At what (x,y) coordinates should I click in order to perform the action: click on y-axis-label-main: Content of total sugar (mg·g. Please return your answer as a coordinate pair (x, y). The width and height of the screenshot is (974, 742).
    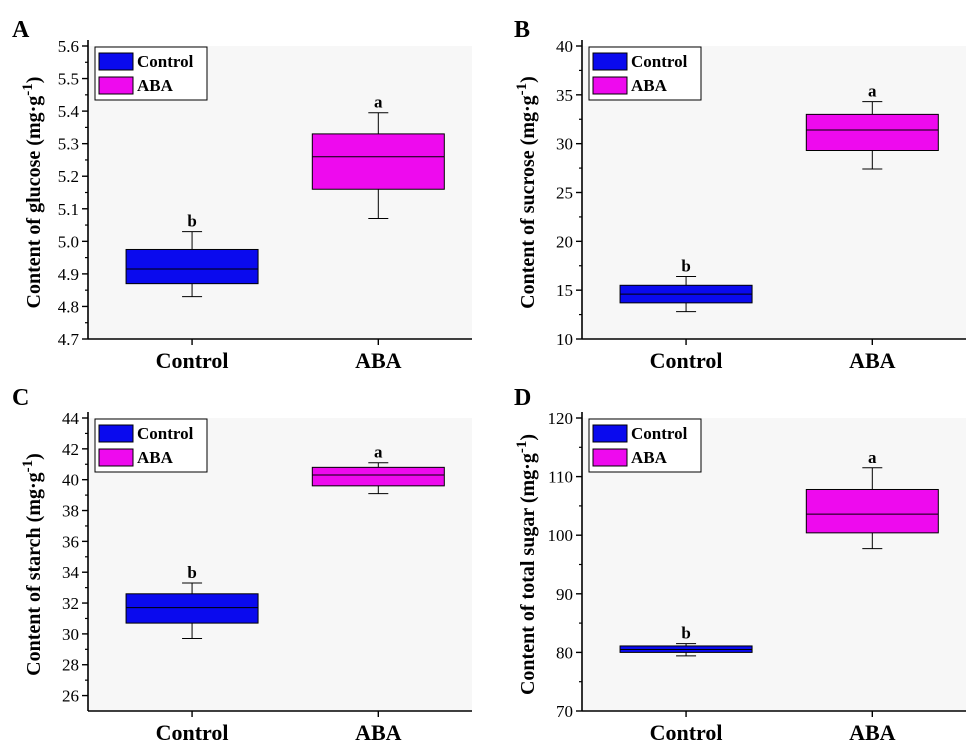
    Looking at the image, I should click on (528, 574).